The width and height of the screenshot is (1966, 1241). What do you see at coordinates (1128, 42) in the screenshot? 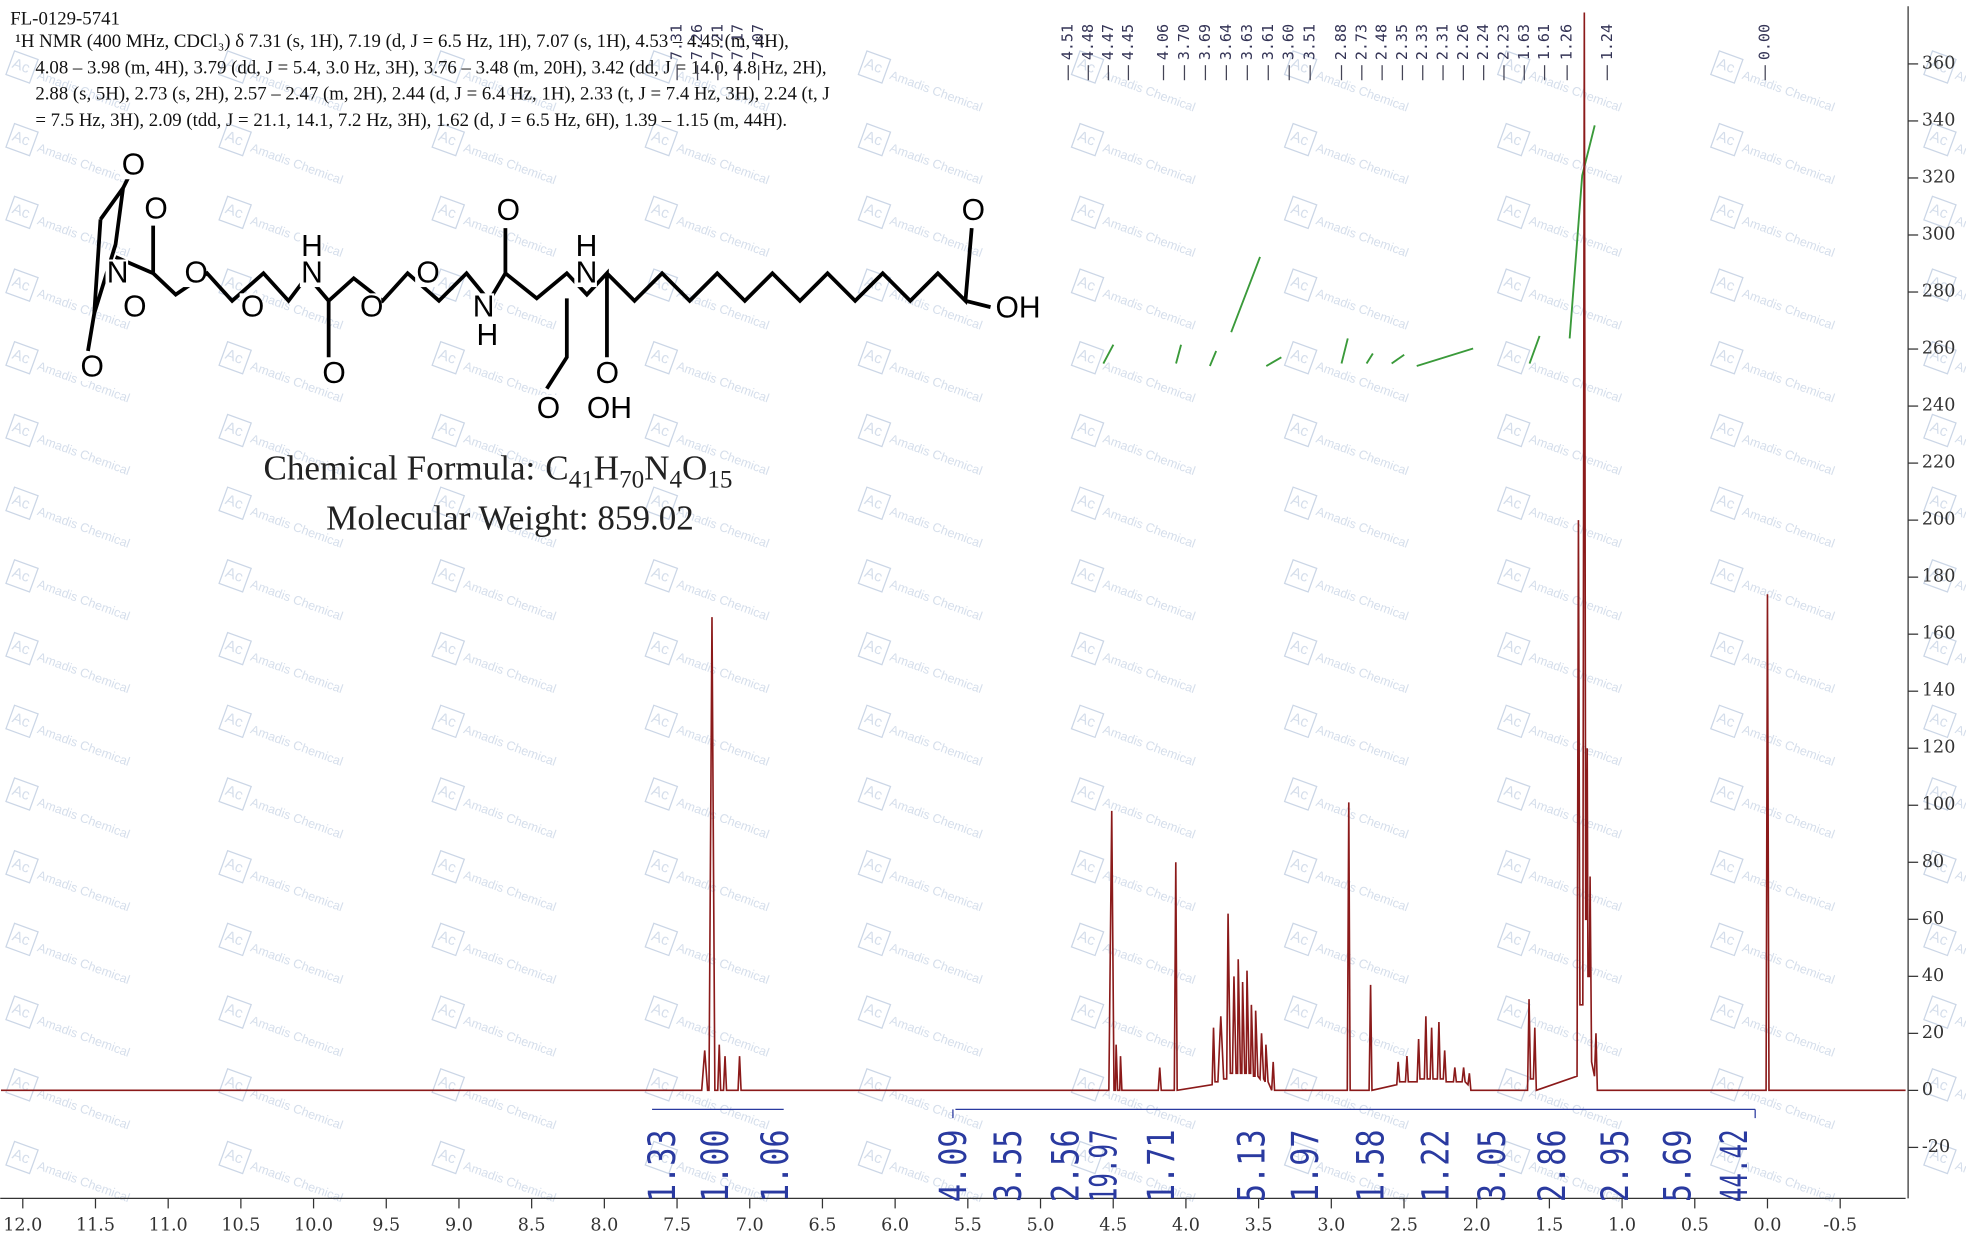
I see `peak-label: 4.45` at bounding box center [1128, 42].